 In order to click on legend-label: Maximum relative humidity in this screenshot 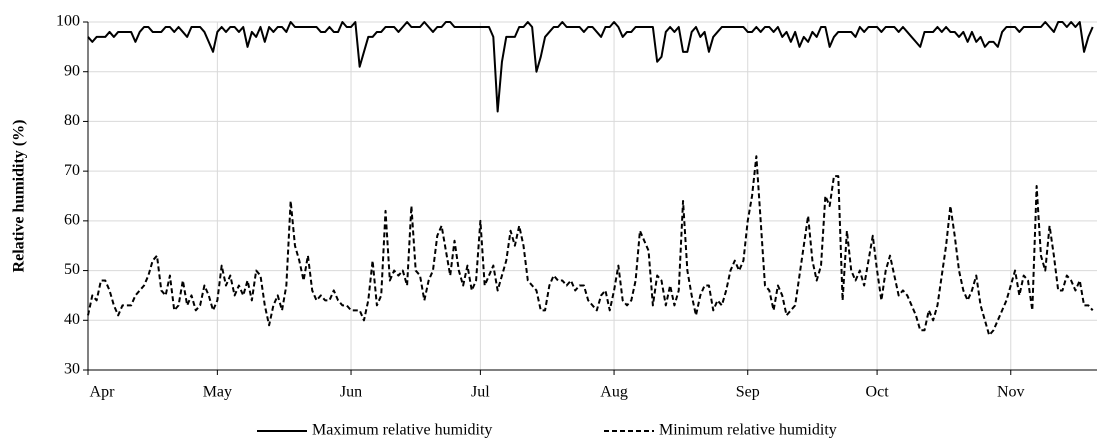, I will do `click(402, 430)`.